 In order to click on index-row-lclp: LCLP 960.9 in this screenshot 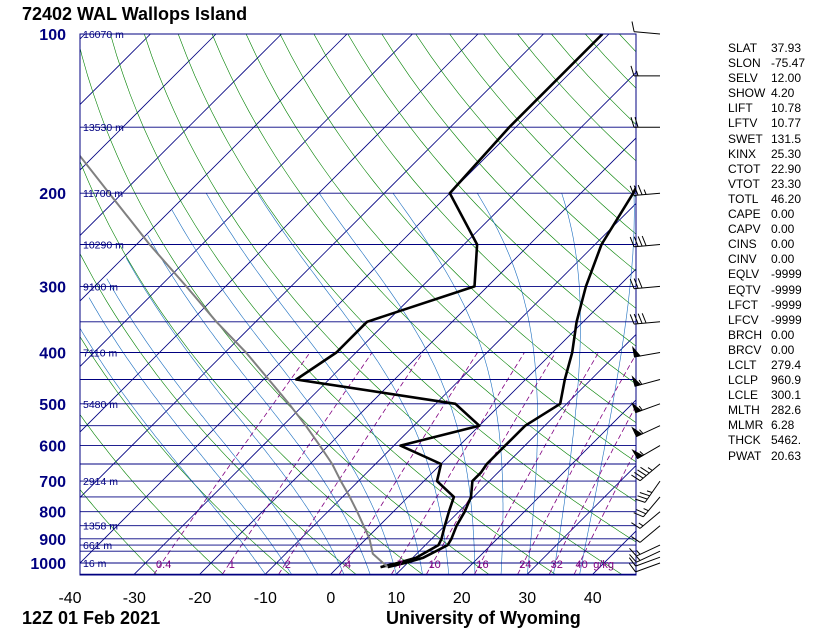, I will do `click(766, 380)`.